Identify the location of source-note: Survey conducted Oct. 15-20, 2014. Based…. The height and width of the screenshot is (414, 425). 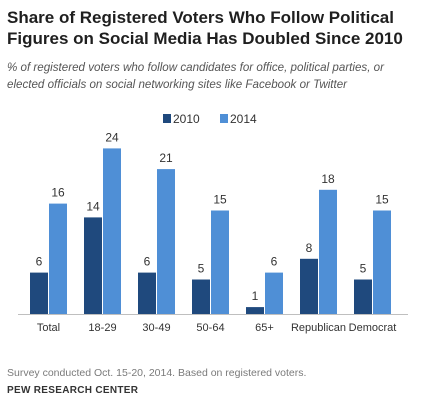
(157, 373).